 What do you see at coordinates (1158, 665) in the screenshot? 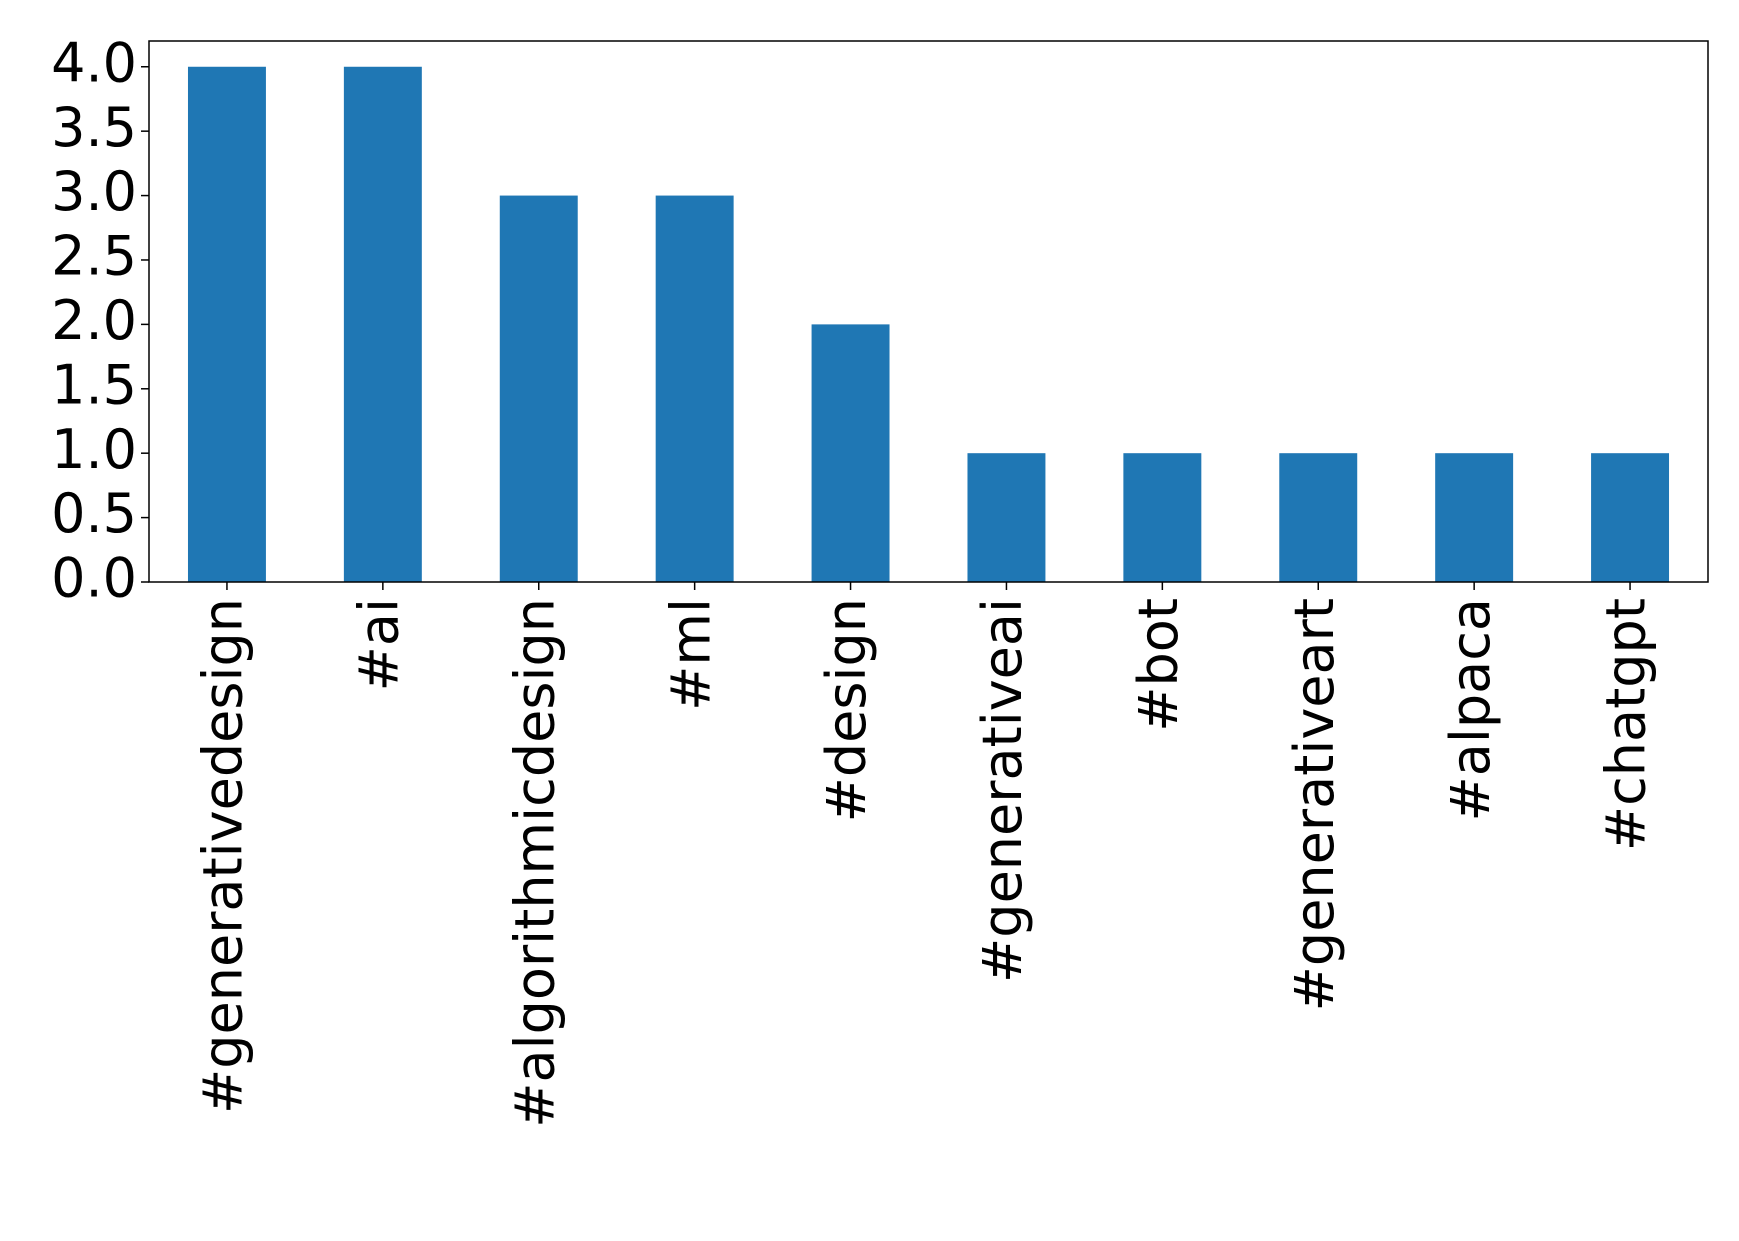
I see `x-tick-label: #bot` at bounding box center [1158, 665].